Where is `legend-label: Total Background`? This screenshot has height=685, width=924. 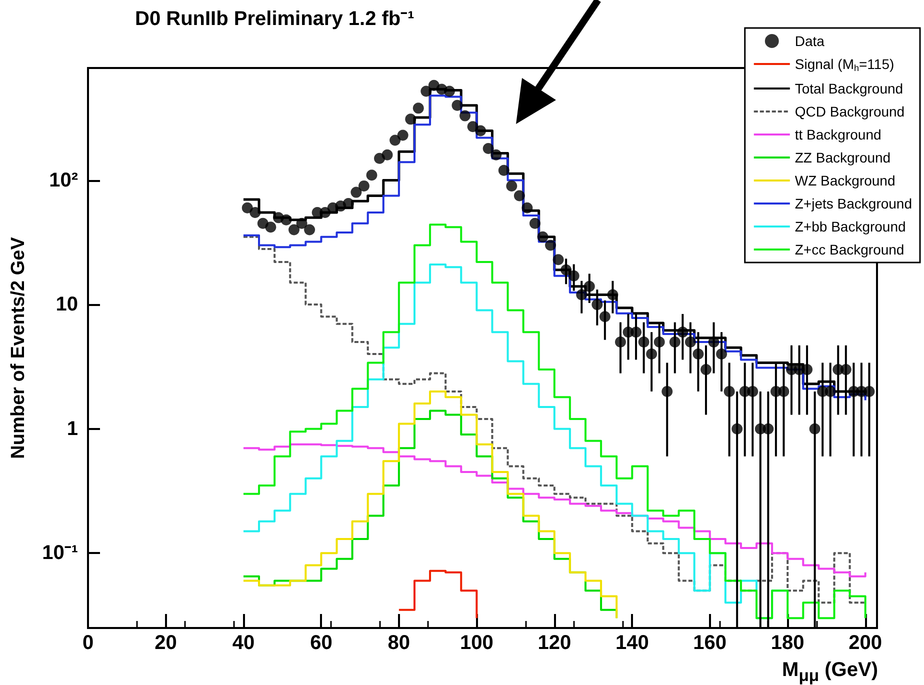
legend-label: Total Background is located at coordinates (849, 88).